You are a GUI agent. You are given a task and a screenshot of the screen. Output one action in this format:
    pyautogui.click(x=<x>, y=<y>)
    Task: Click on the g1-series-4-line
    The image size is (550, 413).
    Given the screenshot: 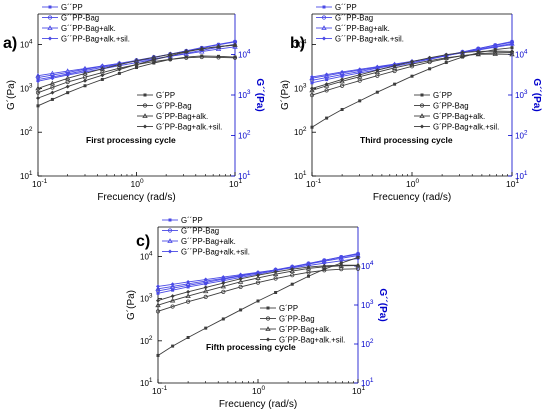 What is the action you would take?
    pyautogui.click(x=136, y=71)
    